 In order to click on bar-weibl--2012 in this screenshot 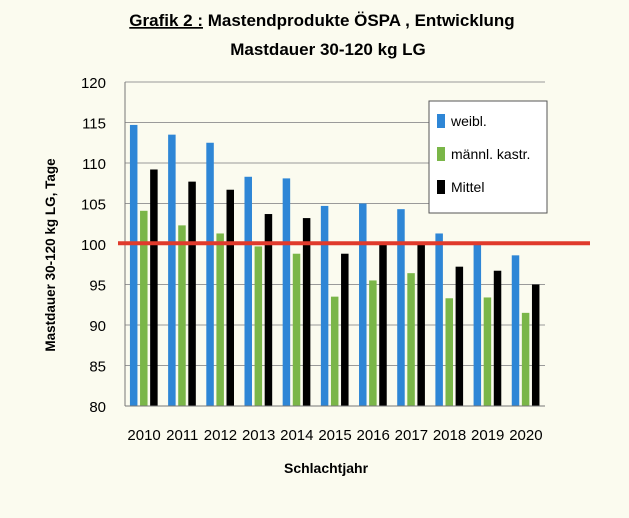, I will do `click(210, 274)`.